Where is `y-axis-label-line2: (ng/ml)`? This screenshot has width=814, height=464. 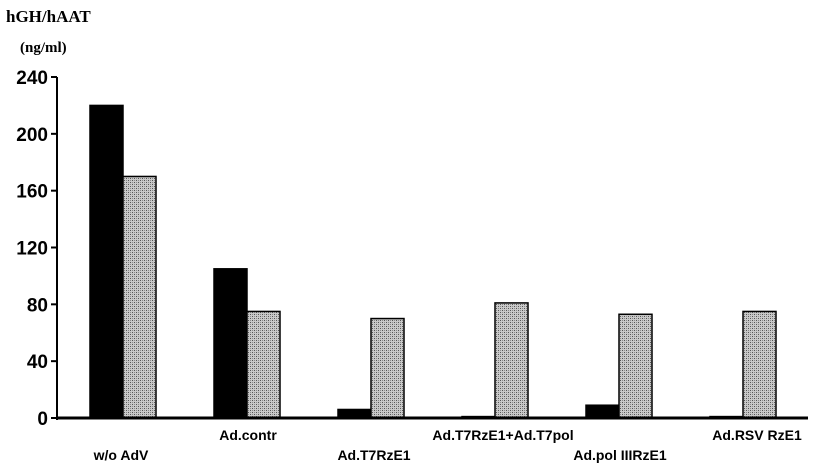 y-axis-label-line2: (ng/ml) is located at coordinates (43, 48).